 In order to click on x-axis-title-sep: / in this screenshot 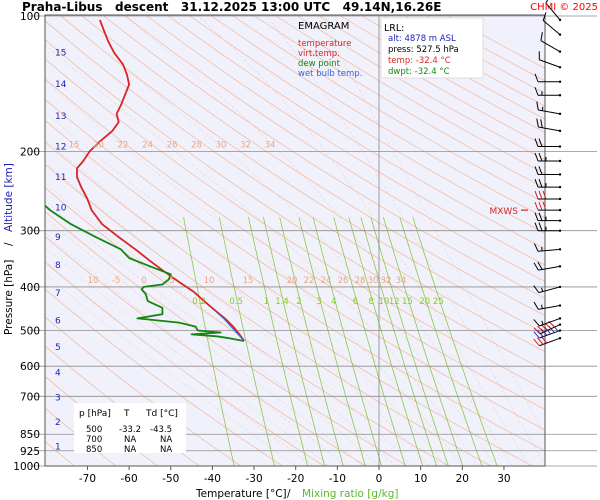, I will do `click(289, 494)`.